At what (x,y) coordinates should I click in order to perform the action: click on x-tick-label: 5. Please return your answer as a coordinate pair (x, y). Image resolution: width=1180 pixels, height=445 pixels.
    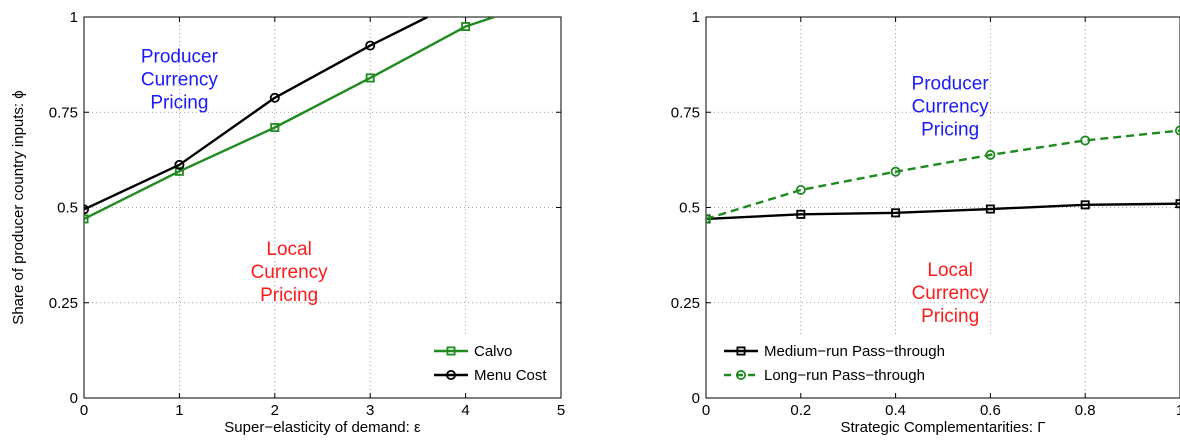
    Looking at the image, I should click on (561, 410).